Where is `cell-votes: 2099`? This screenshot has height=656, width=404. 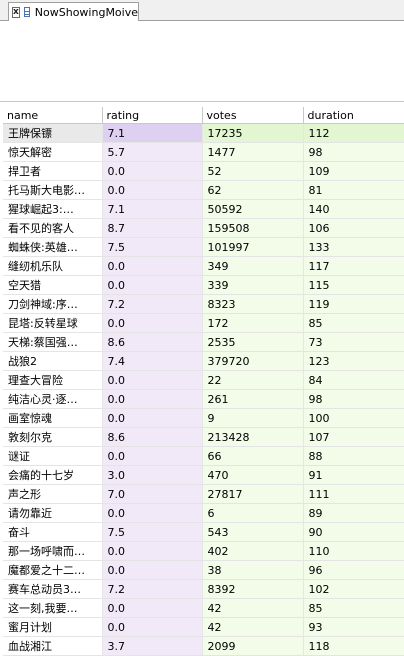 cell-votes: 2099 is located at coordinates (253, 646).